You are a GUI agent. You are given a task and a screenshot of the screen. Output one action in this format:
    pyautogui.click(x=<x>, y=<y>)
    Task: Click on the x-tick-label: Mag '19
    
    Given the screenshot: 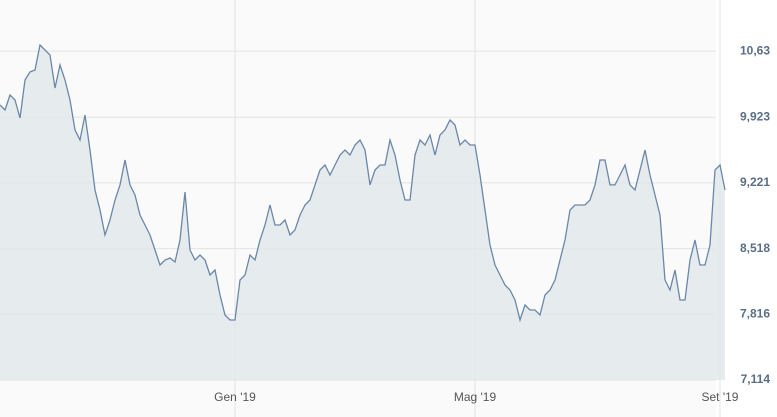 What is the action you would take?
    pyautogui.click(x=475, y=397)
    